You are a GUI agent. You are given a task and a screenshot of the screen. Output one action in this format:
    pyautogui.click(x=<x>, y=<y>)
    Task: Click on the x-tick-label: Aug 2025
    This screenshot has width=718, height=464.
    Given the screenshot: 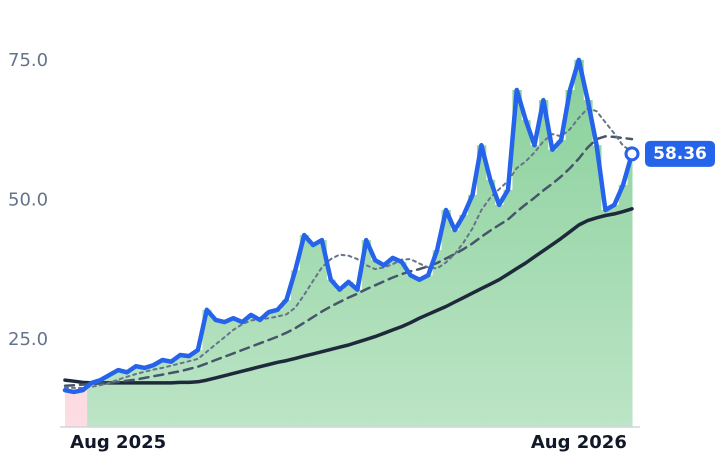 What is the action you would take?
    pyautogui.click(x=118, y=442)
    